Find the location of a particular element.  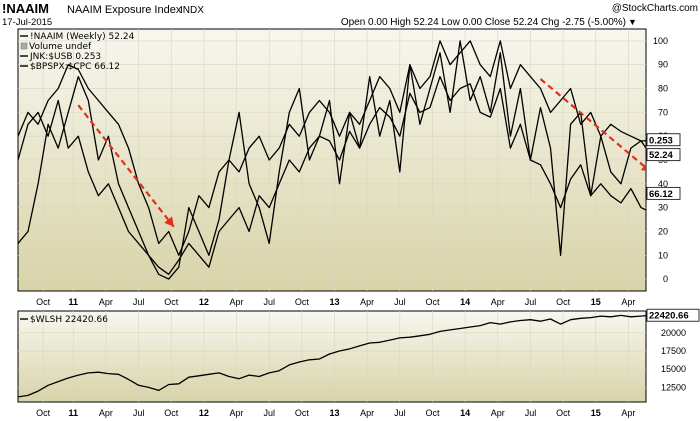

value-flag-label: 66.12 is located at coordinates (661, 194).